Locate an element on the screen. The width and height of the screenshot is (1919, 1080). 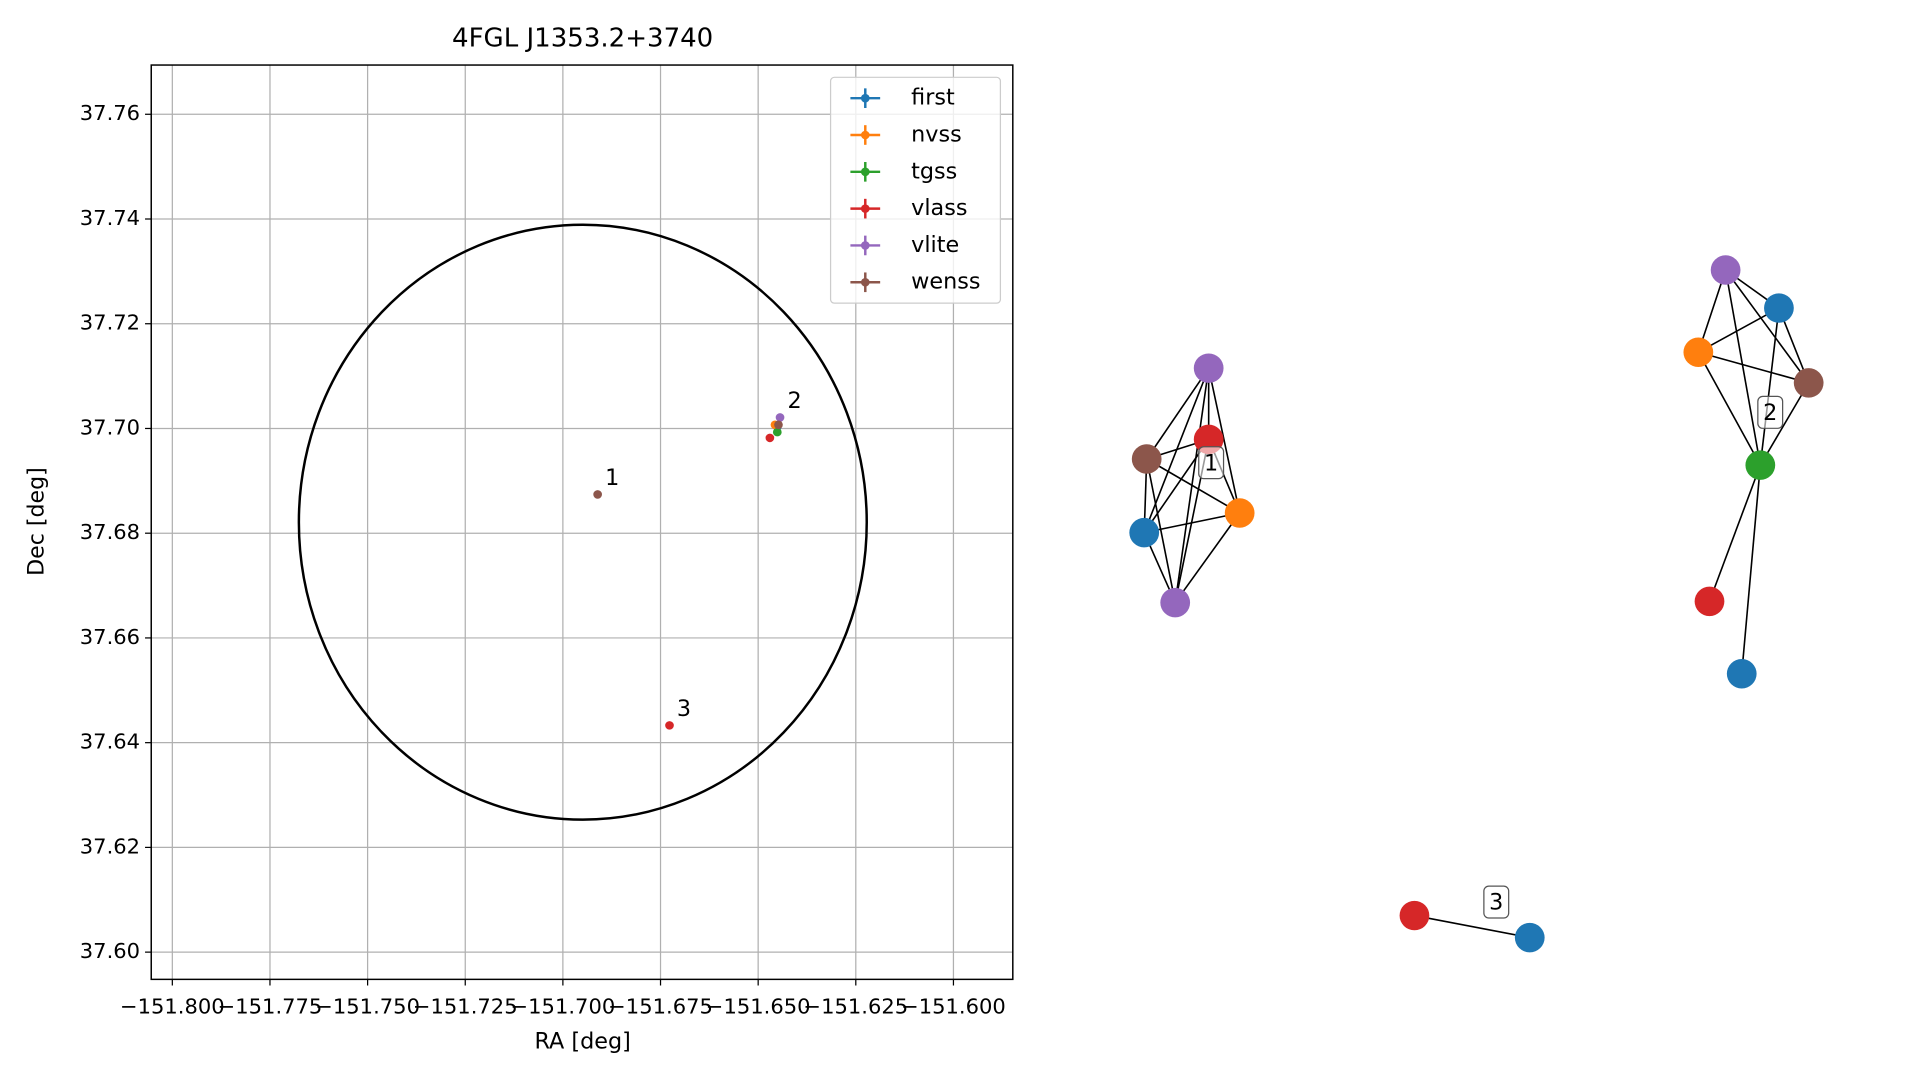
x-tick-label: −151.600 is located at coordinates (953, 1007).